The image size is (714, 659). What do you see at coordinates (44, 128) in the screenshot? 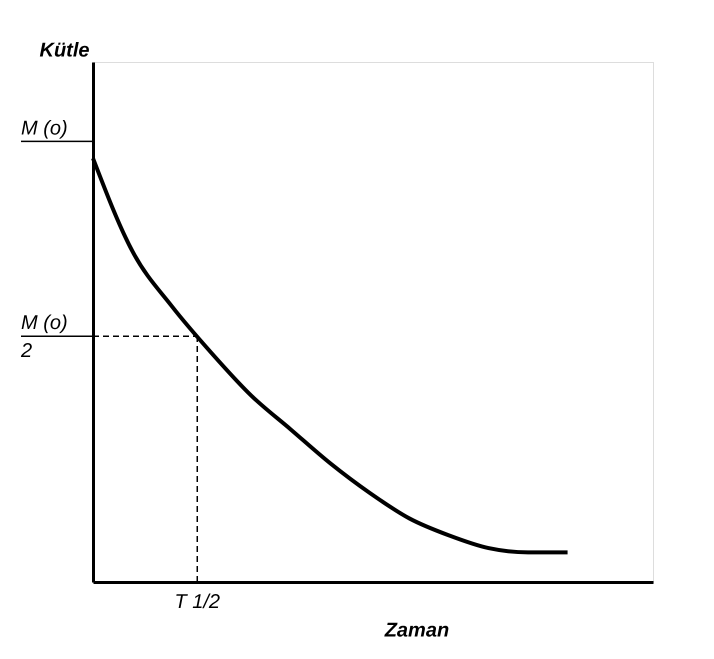
I see `ref-line-label: M (o)` at bounding box center [44, 128].